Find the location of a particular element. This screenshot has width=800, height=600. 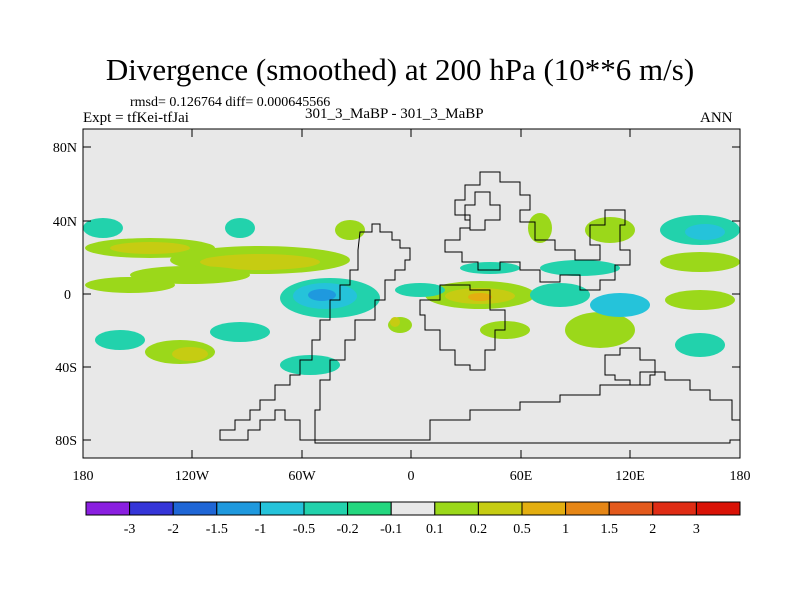

lon-label: 120E is located at coordinates (630, 476).